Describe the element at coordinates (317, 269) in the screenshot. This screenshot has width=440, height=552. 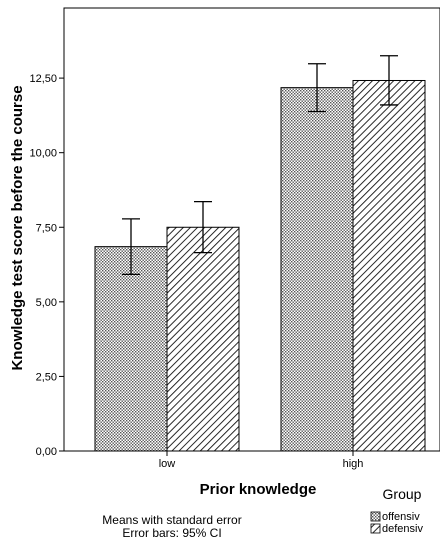
I see `bar-offensiv-high` at that location.